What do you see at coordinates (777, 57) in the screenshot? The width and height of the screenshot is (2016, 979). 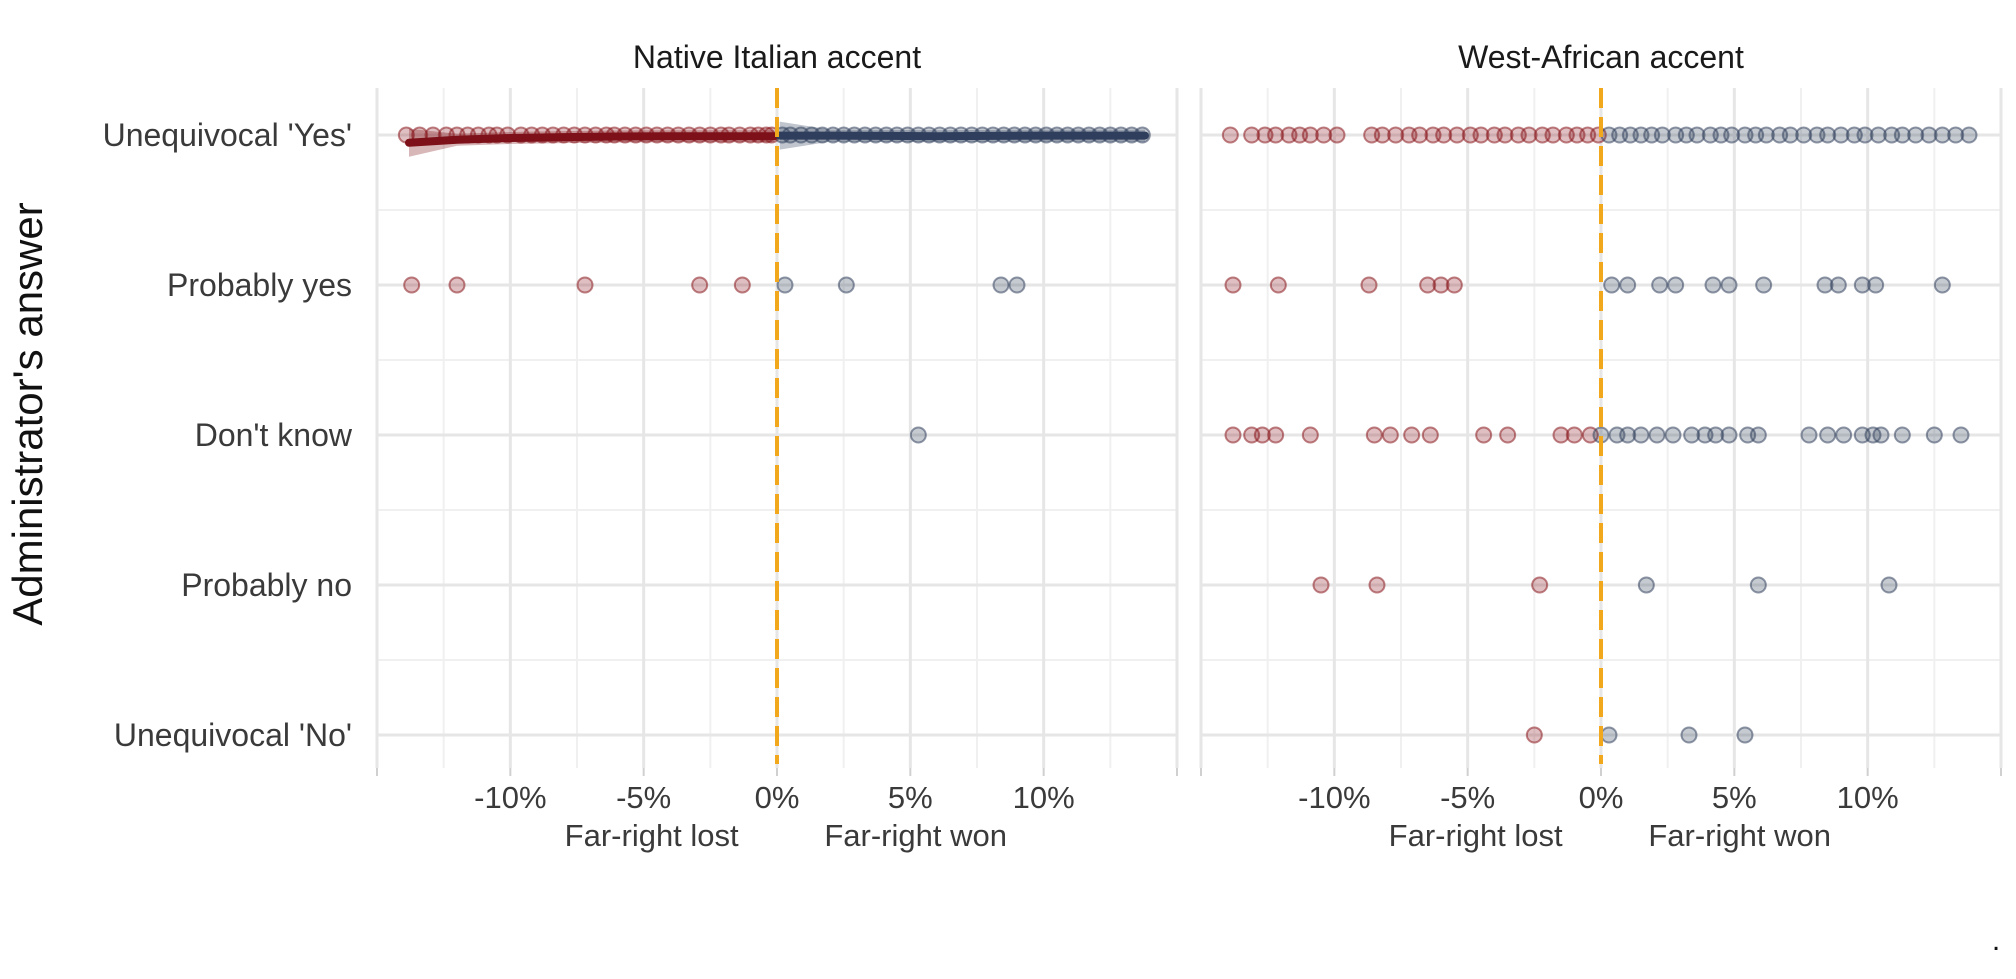 I see `facet-title: Native Italian accent` at bounding box center [777, 57].